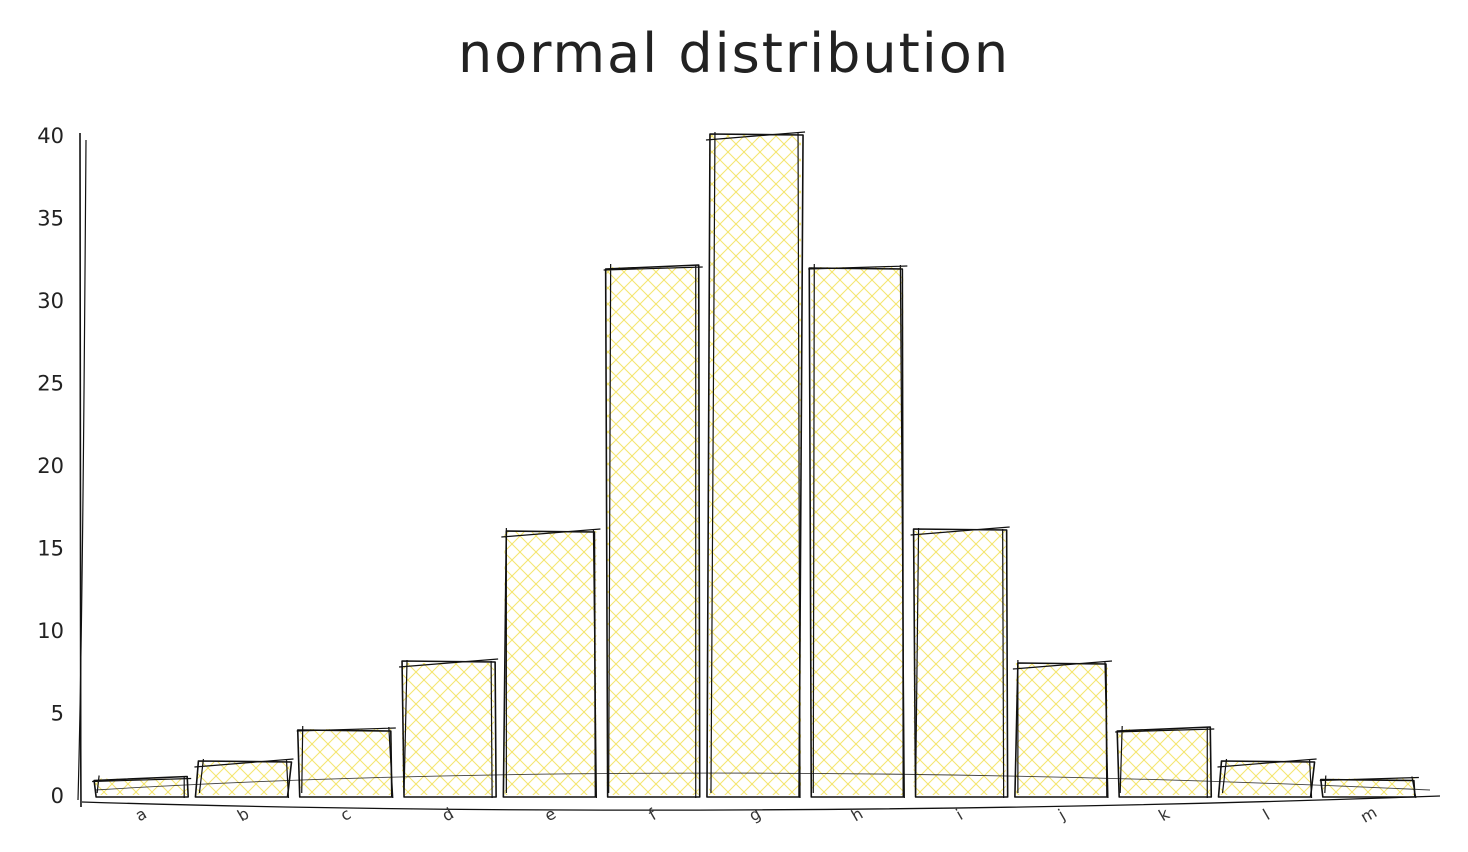 Image resolution: width=1468 pixels, height=852 pixels. What do you see at coordinates (448, 815) in the screenshot?
I see `x-tick-label: d` at bounding box center [448, 815].